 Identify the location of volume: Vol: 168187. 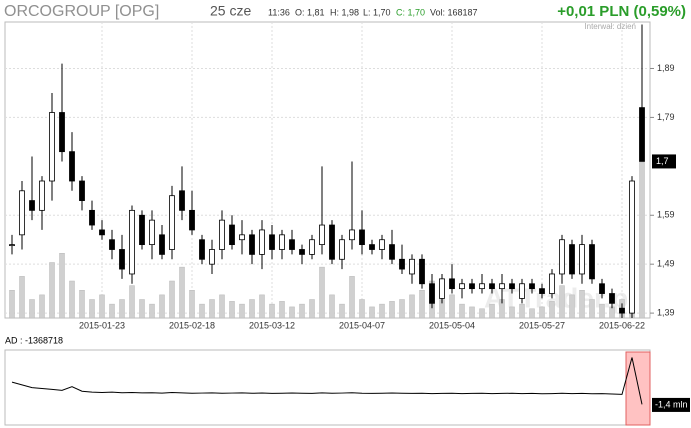
(454, 12).